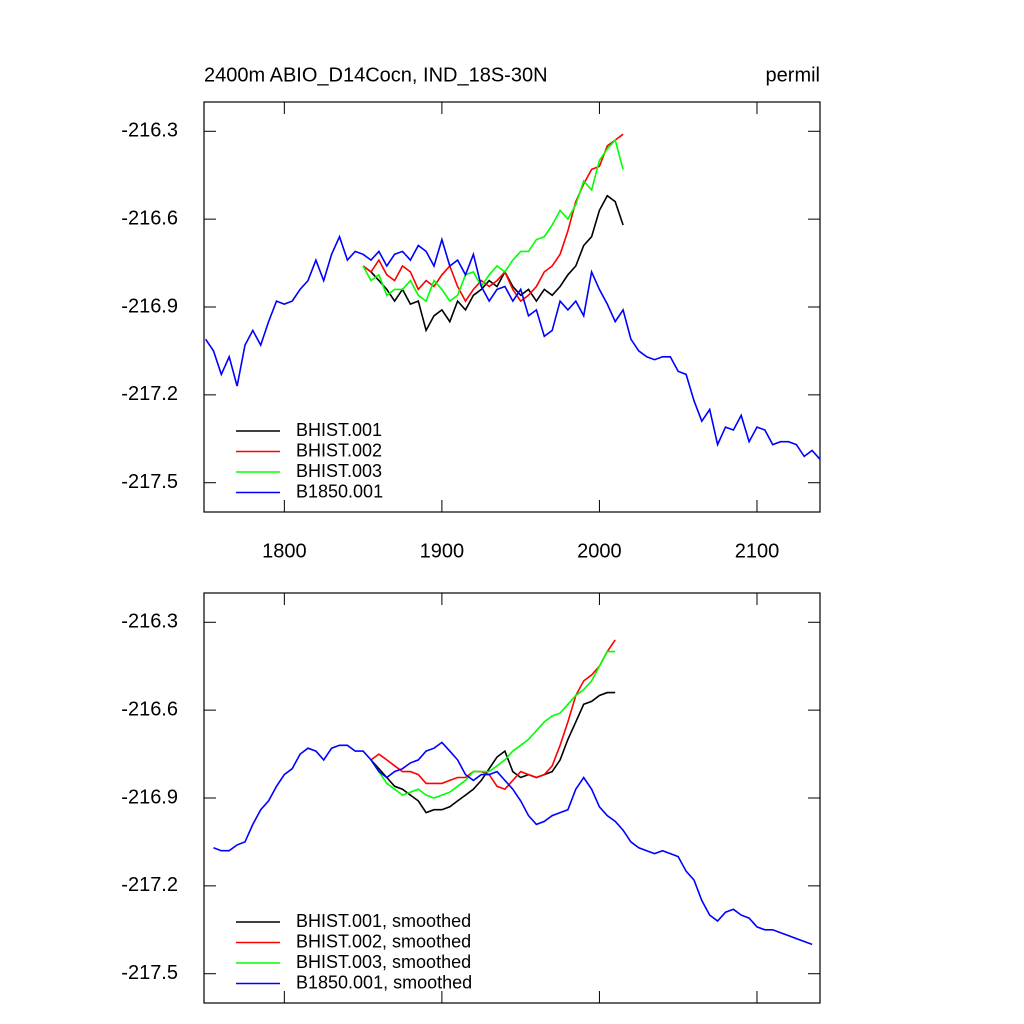 This screenshot has height=1024, width=1024. I want to click on x-tick-label: 2100, so click(757, 551).